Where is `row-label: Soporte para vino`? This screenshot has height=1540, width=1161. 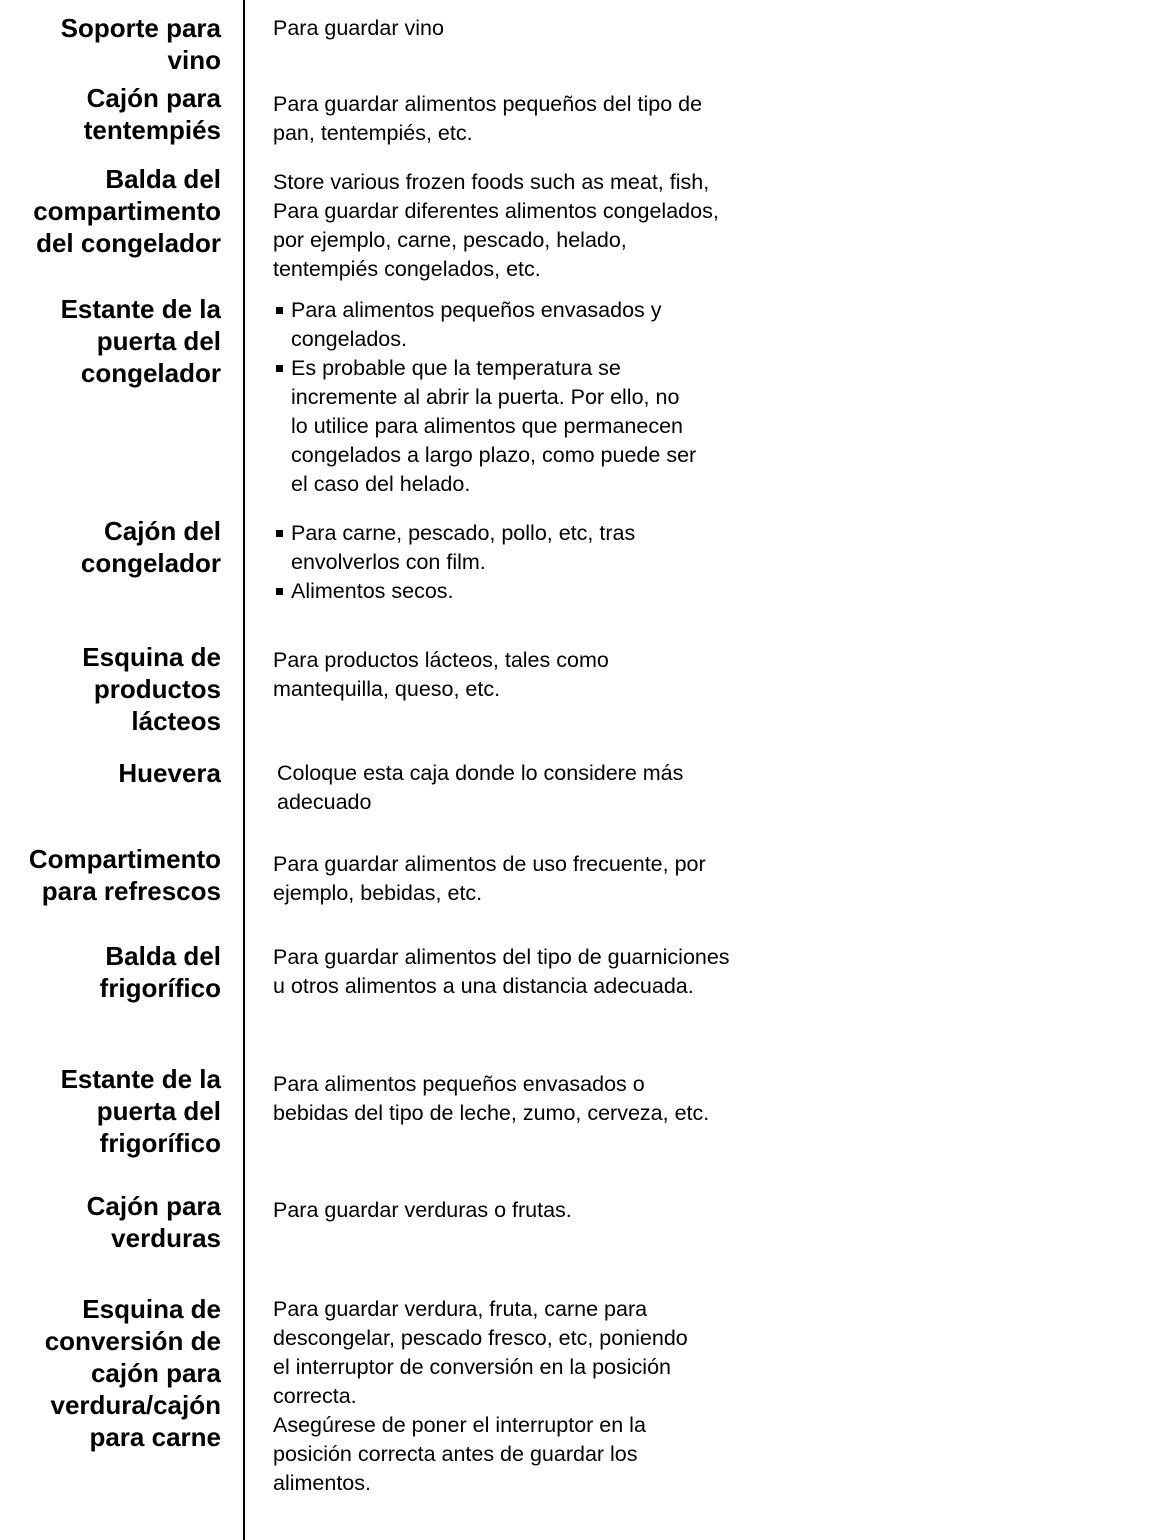
row-label: Soporte para vino is located at coordinates (110, 44).